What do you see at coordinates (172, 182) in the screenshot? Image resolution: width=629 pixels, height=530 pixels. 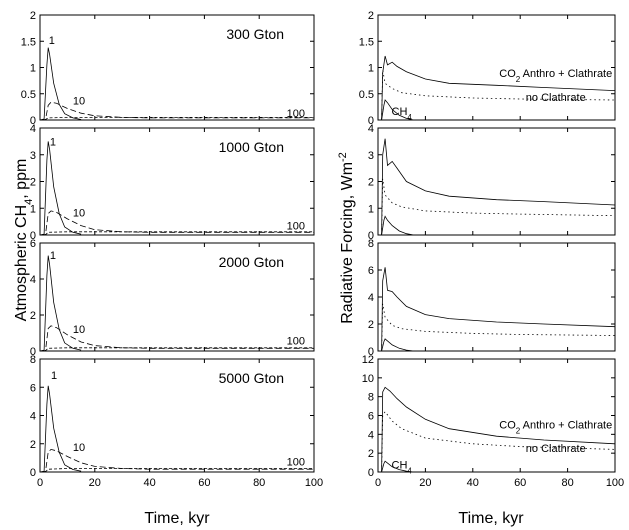 I see `left-panel-2: 0 1 2 3 4 1000 Gton 1 10 100` at bounding box center [172, 182].